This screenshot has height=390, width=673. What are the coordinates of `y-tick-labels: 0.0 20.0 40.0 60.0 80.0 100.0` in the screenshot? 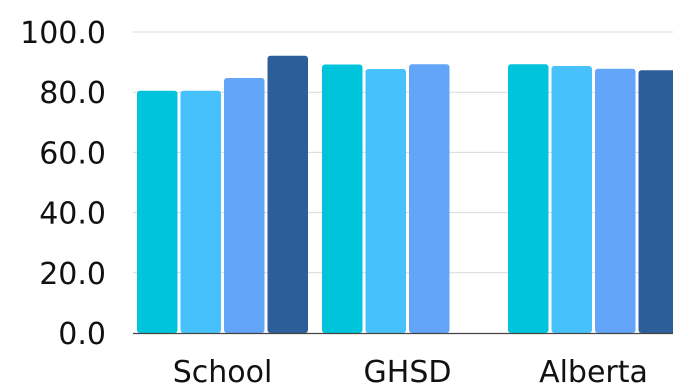 It's located at (63, 184).